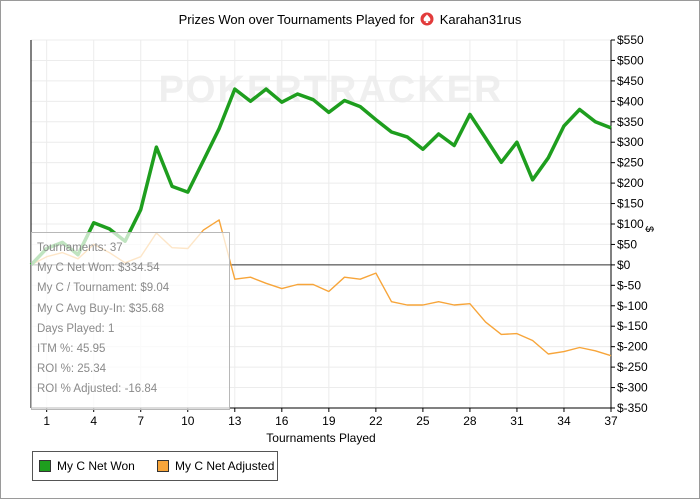 Image resolution: width=700 pixels, height=499 pixels. What do you see at coordinates (630, 183) in the screenshot?
I see `y-tick-label: $200` at bounding box center [630, 183].